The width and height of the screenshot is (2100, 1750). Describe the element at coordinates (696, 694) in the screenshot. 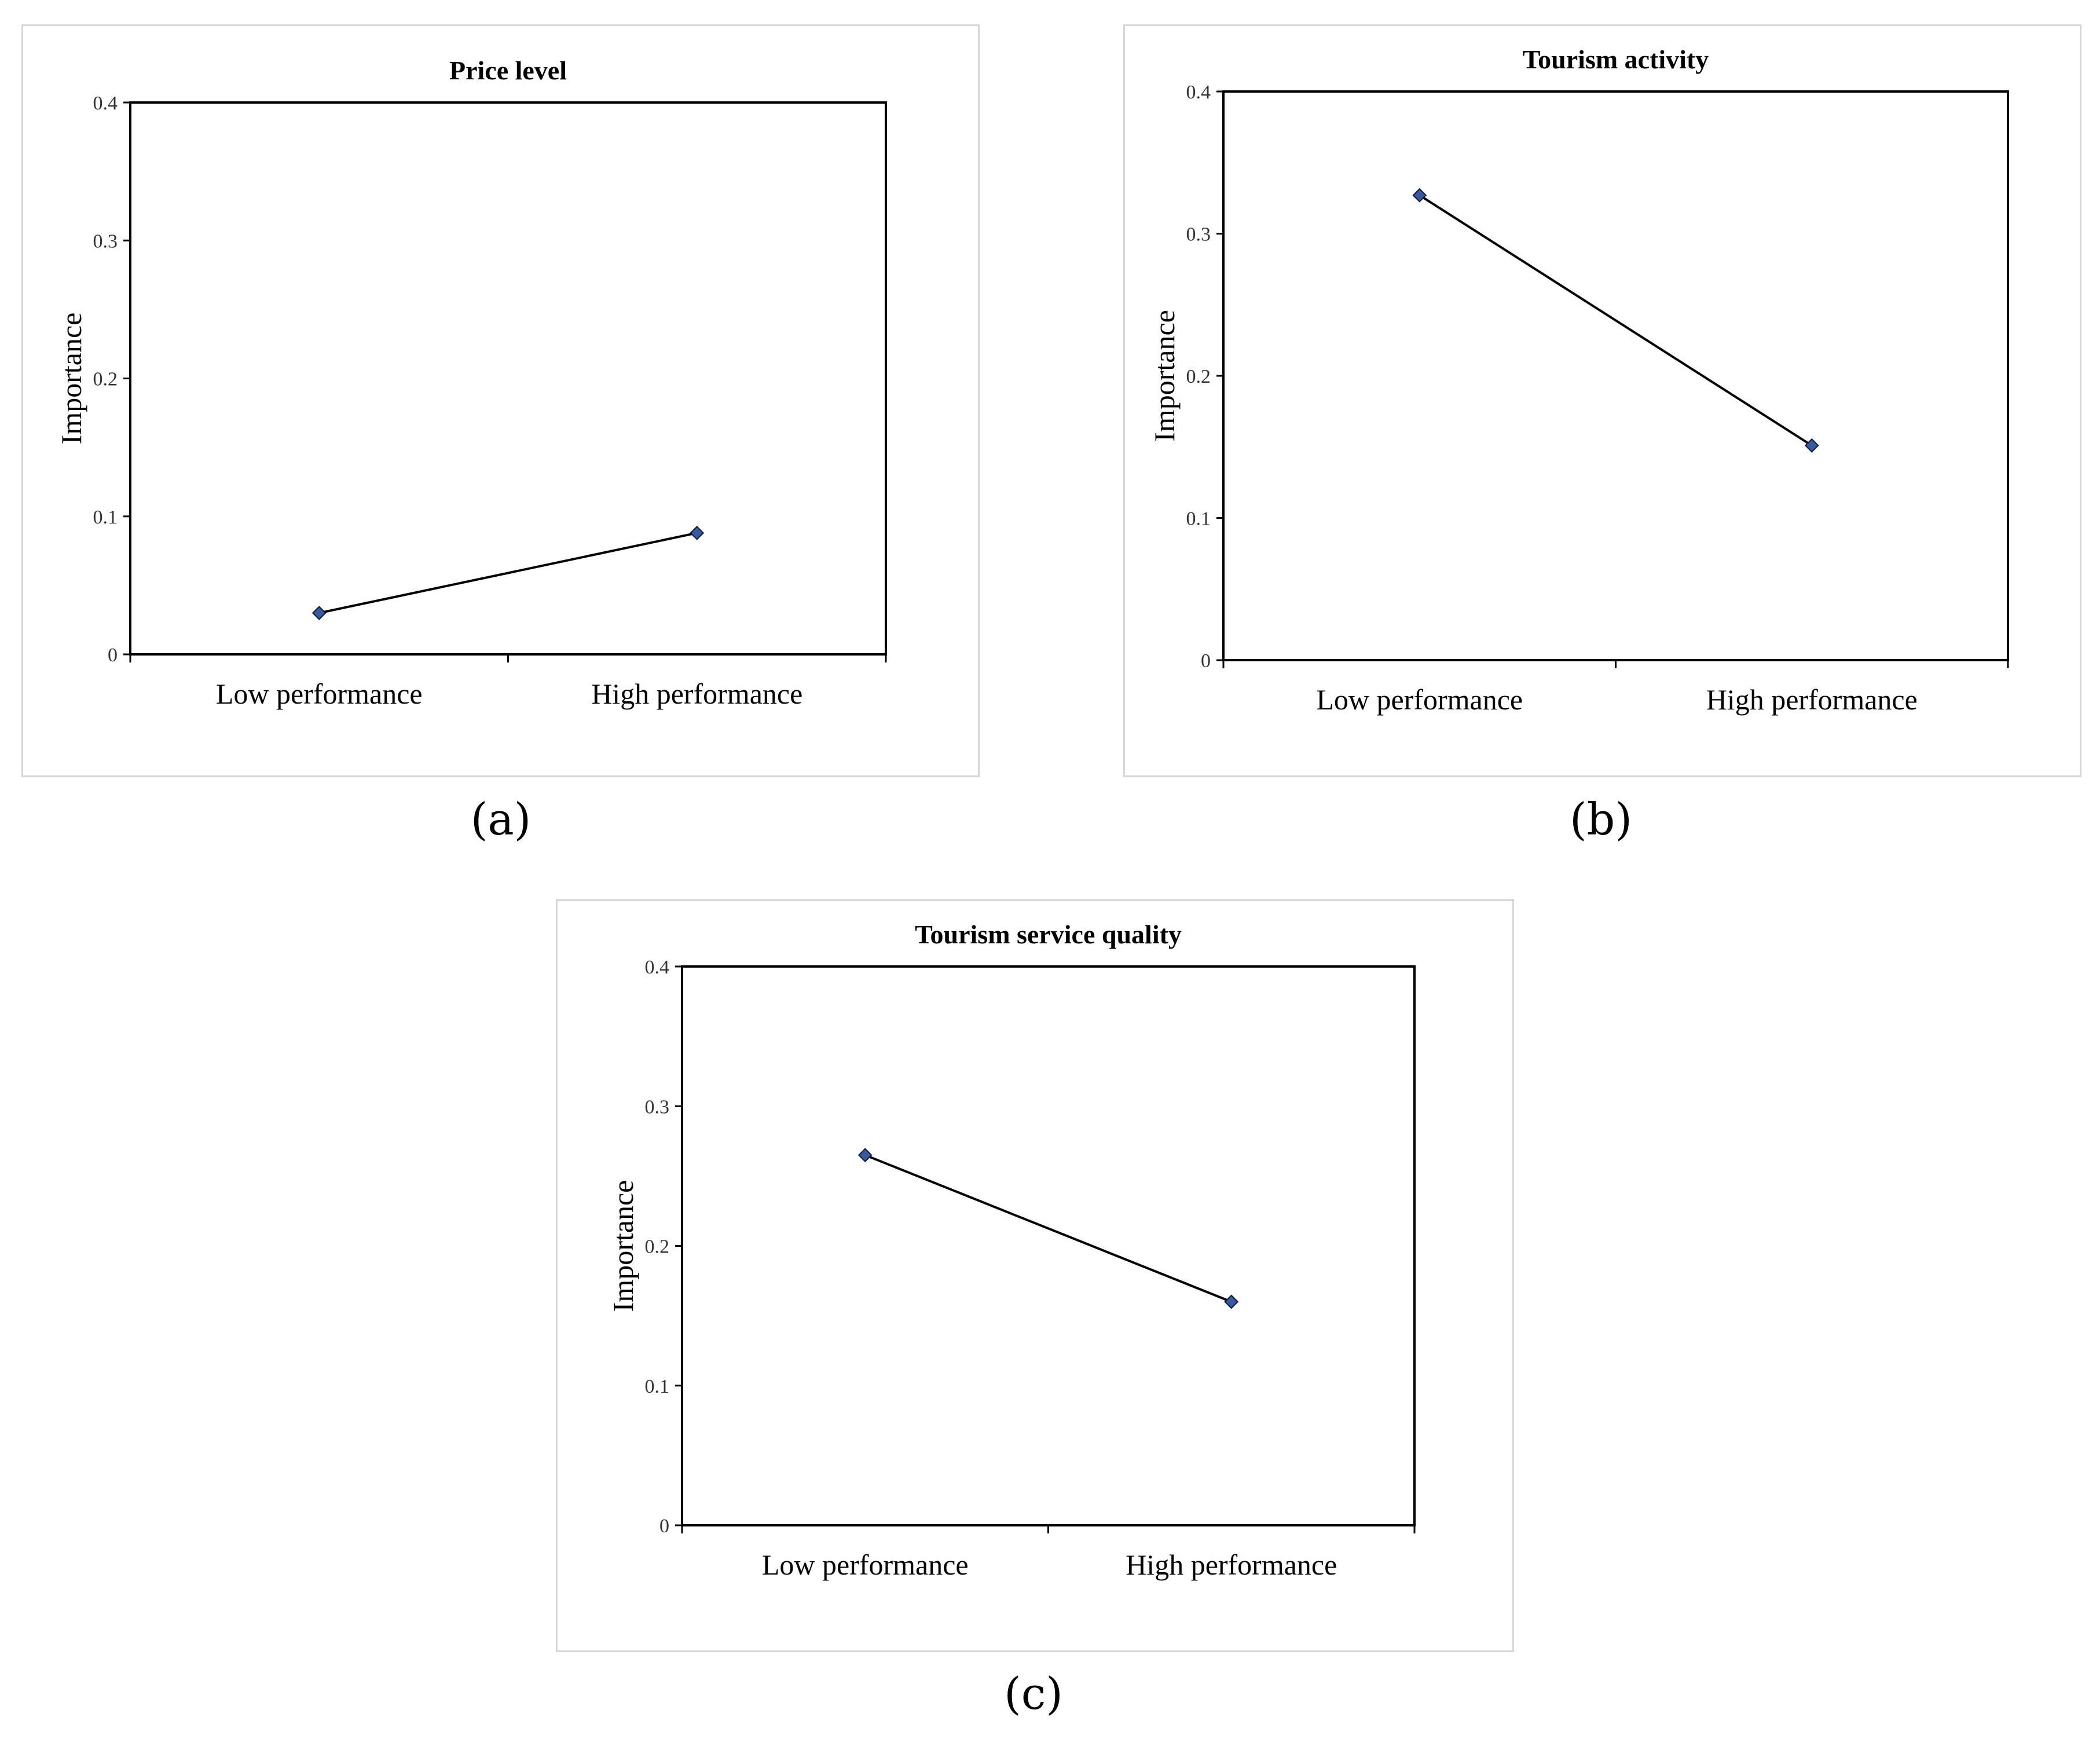

I see `x-category-label-a-1: High performance` at that location.